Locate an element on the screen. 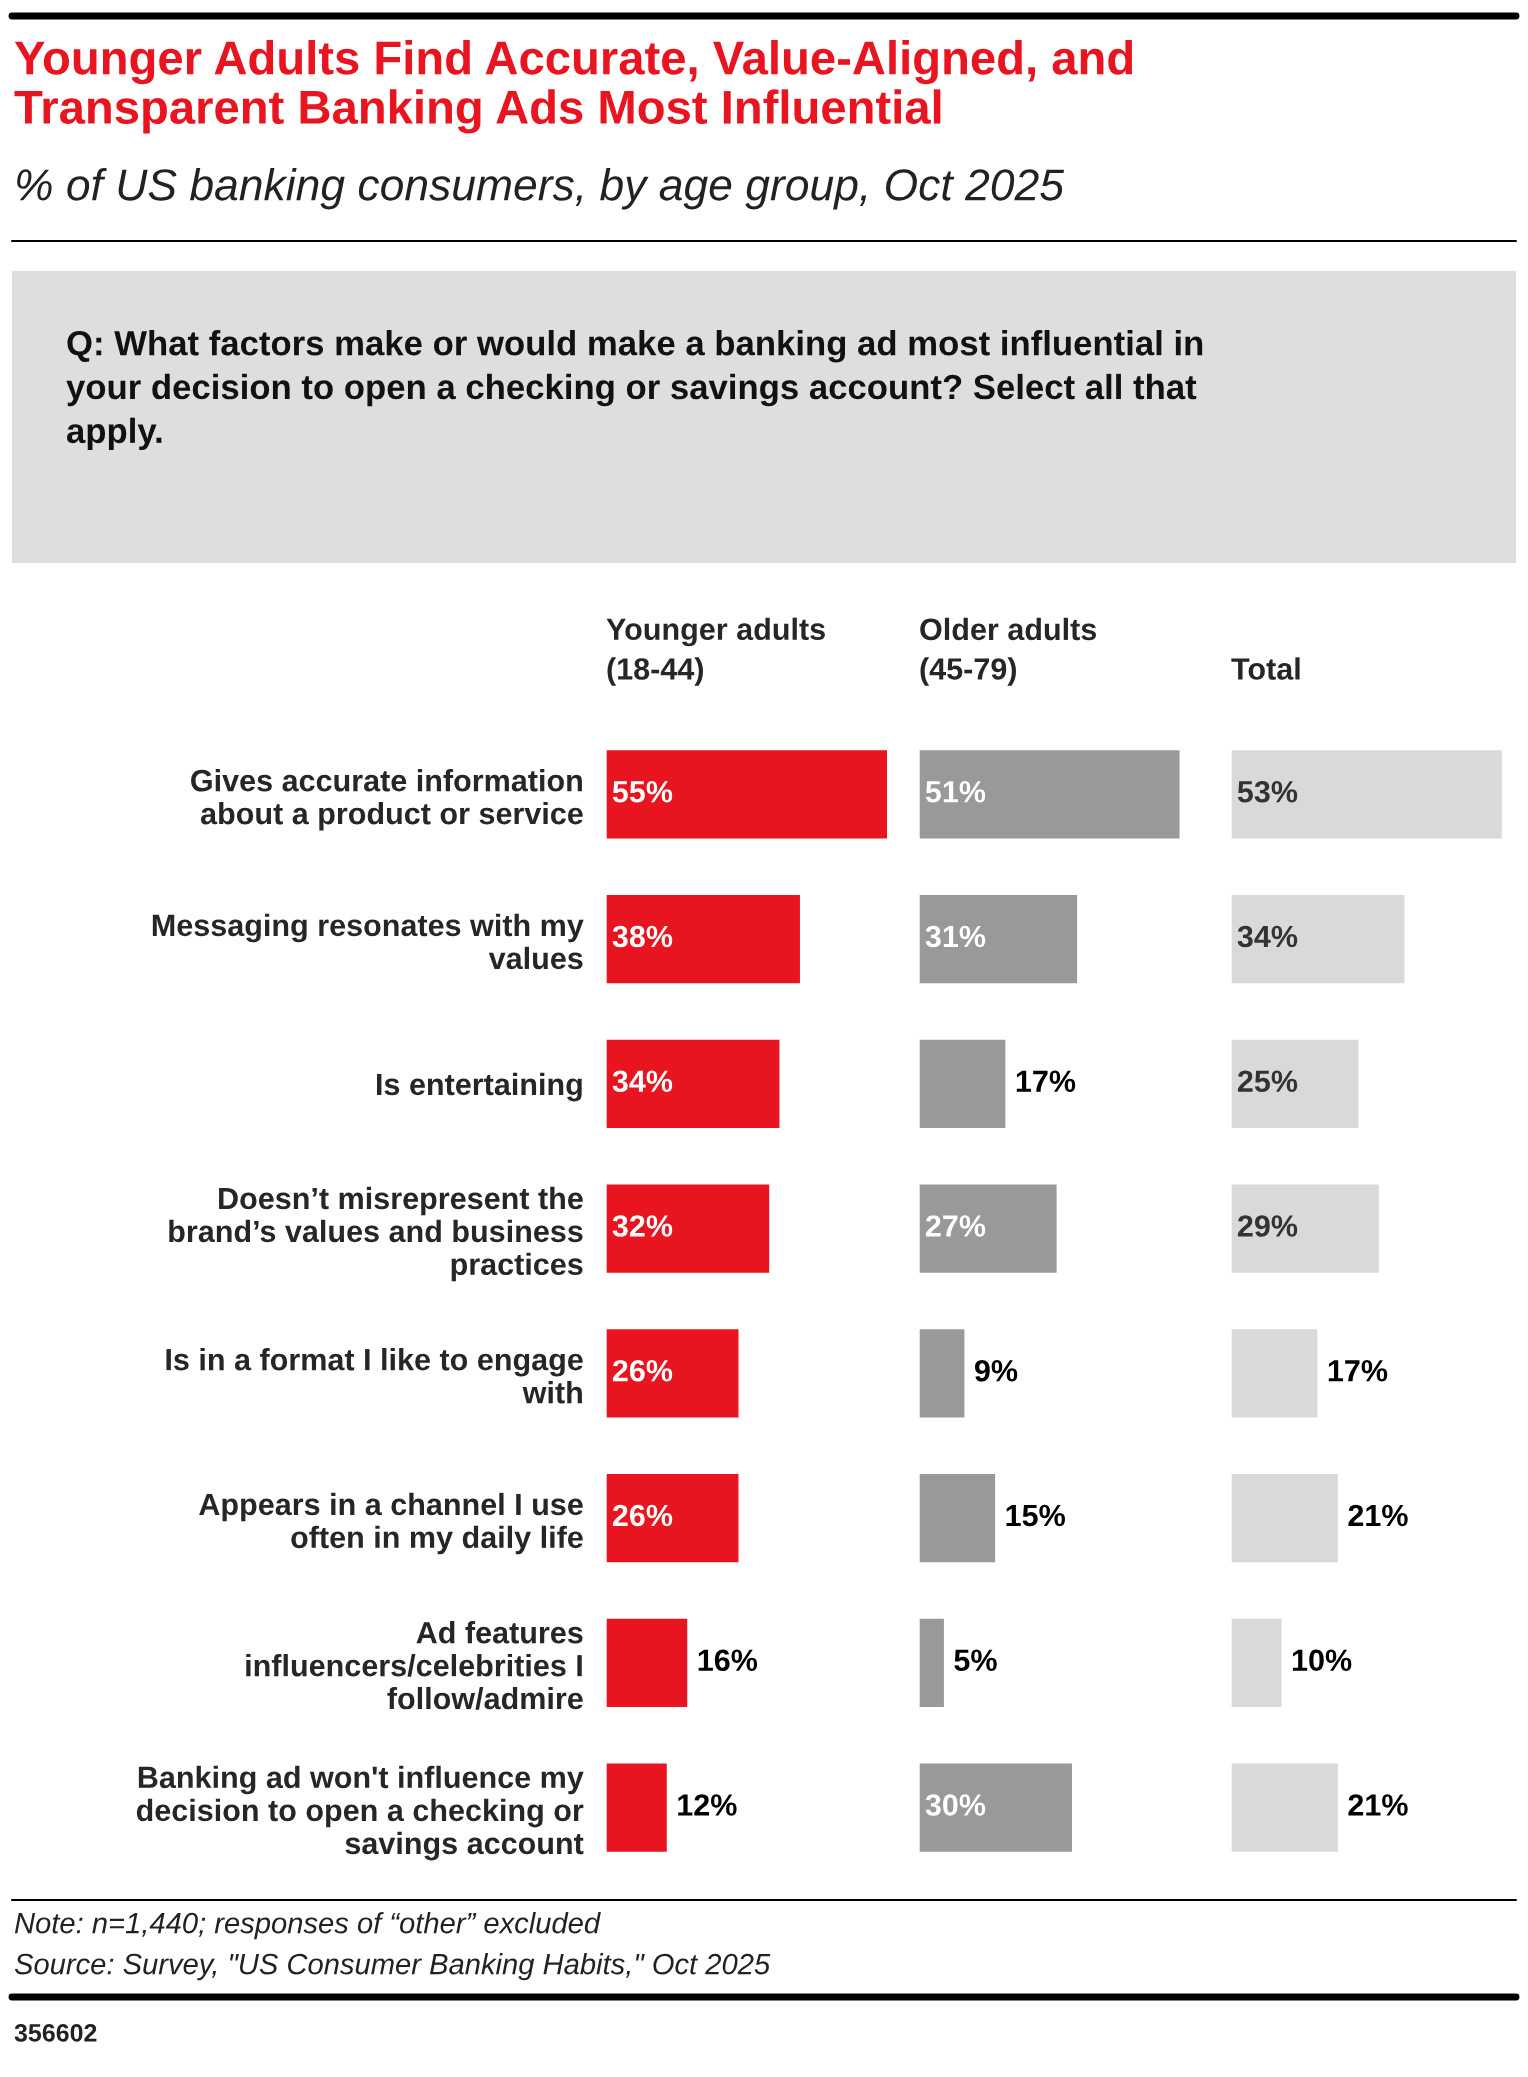  y-tick-label: Banking ad won't influence my decision to open a checking or savings account is located at coordinates (360, 1813).